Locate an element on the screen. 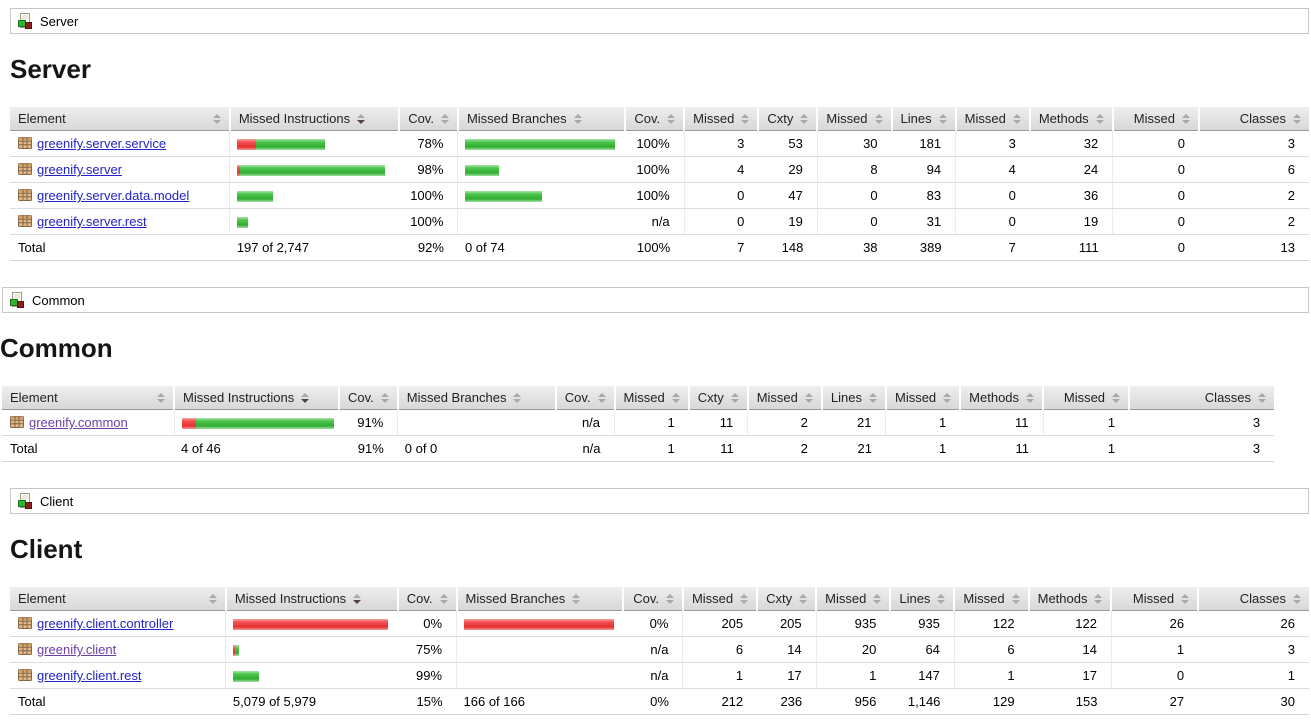 This screenshot has height=724, width=1311. missed-cxty-value: 1 is located at coordinates (651, 422).